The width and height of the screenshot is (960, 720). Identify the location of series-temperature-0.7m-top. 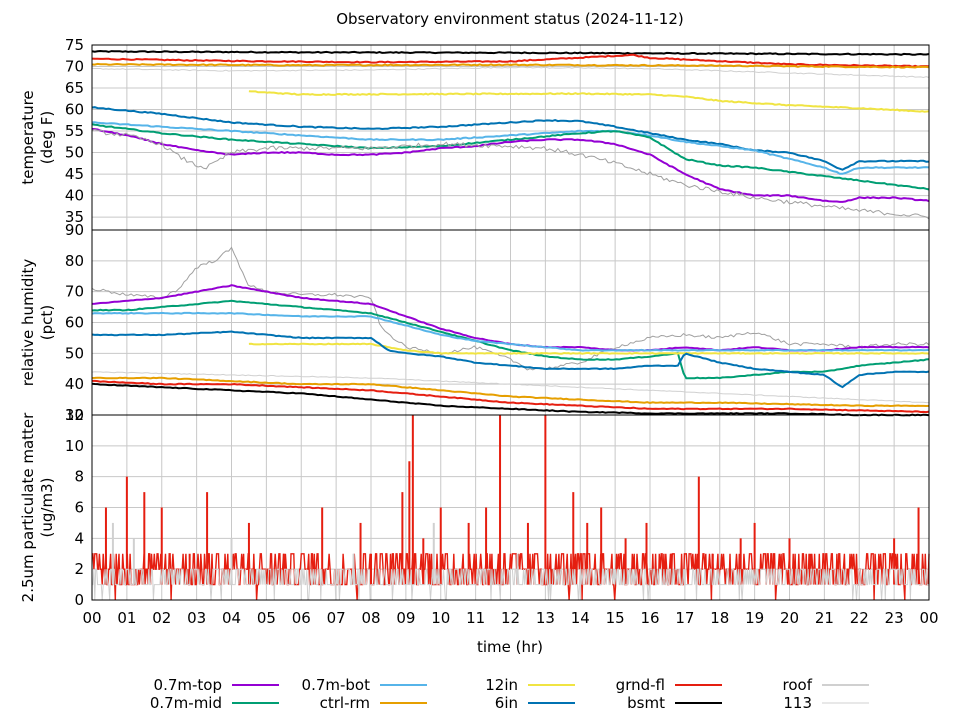
(510, 165).